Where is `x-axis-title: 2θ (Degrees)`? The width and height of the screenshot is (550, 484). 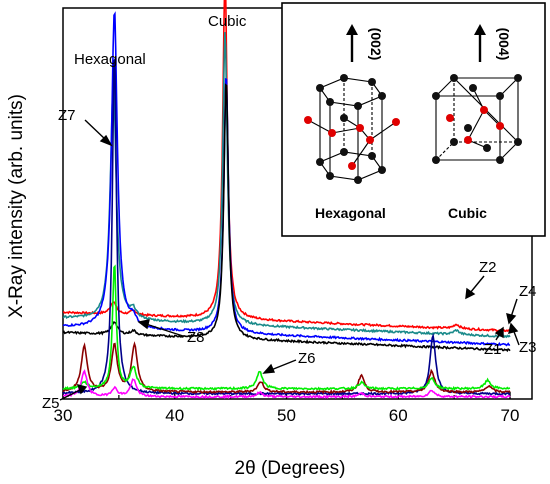 x-axis-title: 2θ (Degrees) is located at coordinates (290, 468).